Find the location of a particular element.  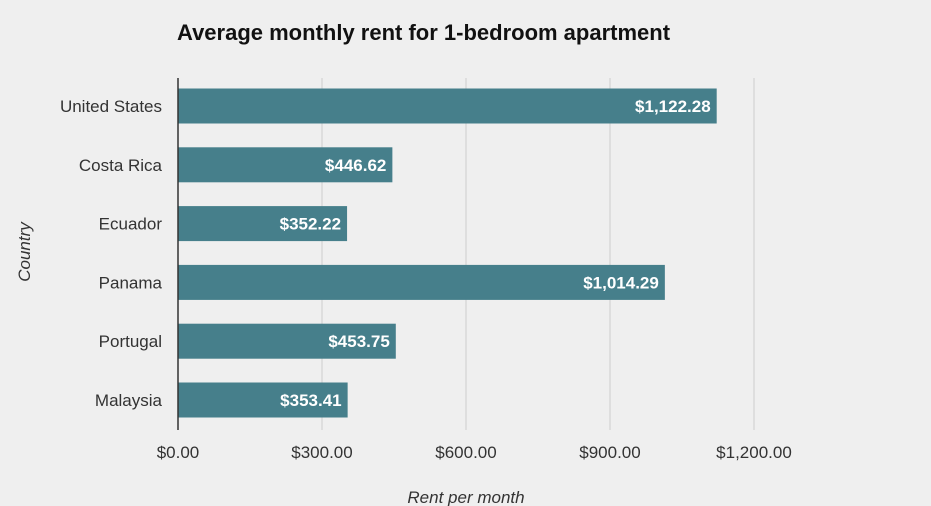

x-axis-title: Rent per month is located at coordinates (465, 497).